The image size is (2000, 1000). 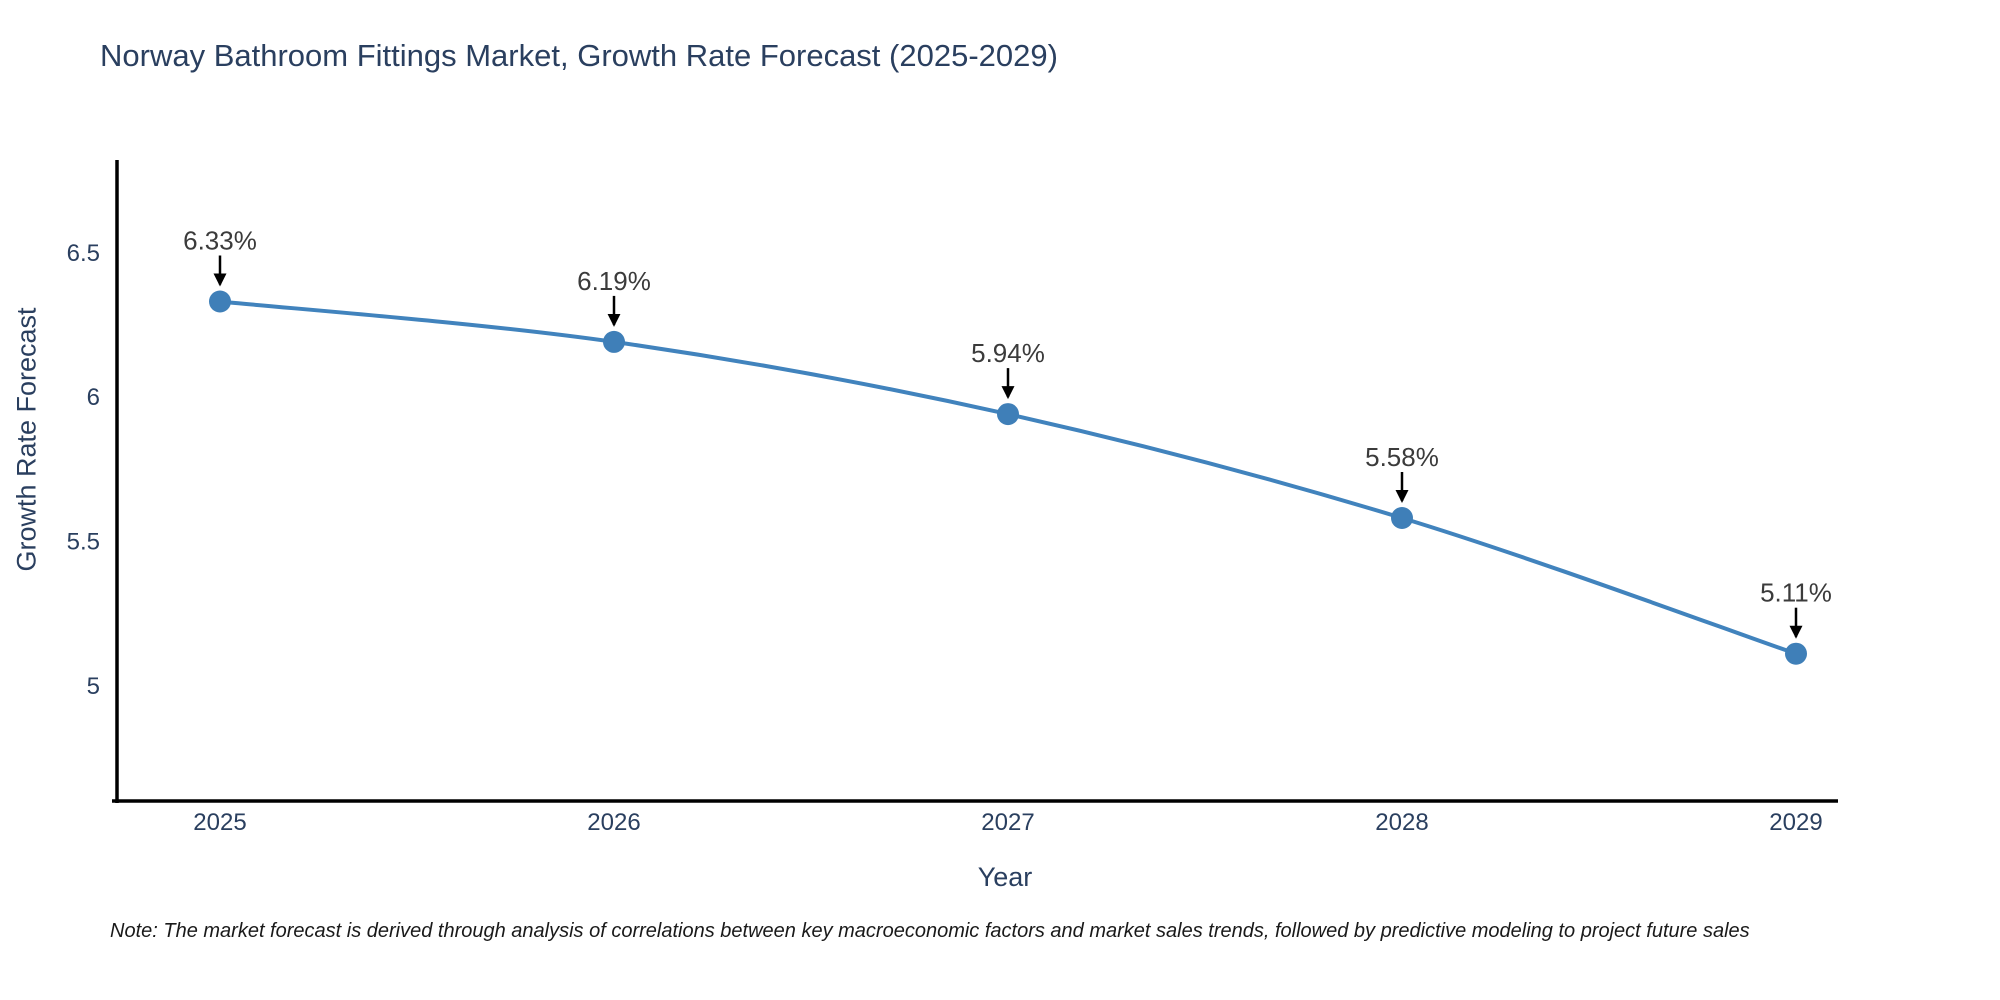 I want to click on data-point-label: 6.33%, so click(x=220, y=241).